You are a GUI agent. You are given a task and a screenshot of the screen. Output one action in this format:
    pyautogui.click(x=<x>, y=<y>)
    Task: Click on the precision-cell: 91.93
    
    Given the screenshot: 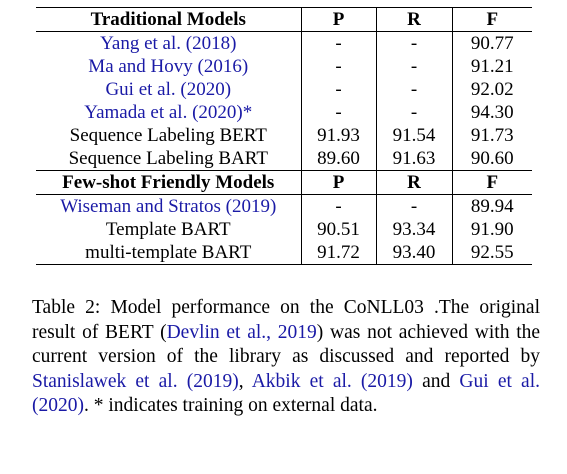 What is the action you would take?
    pyautogui.click(x=339, y=135)
    